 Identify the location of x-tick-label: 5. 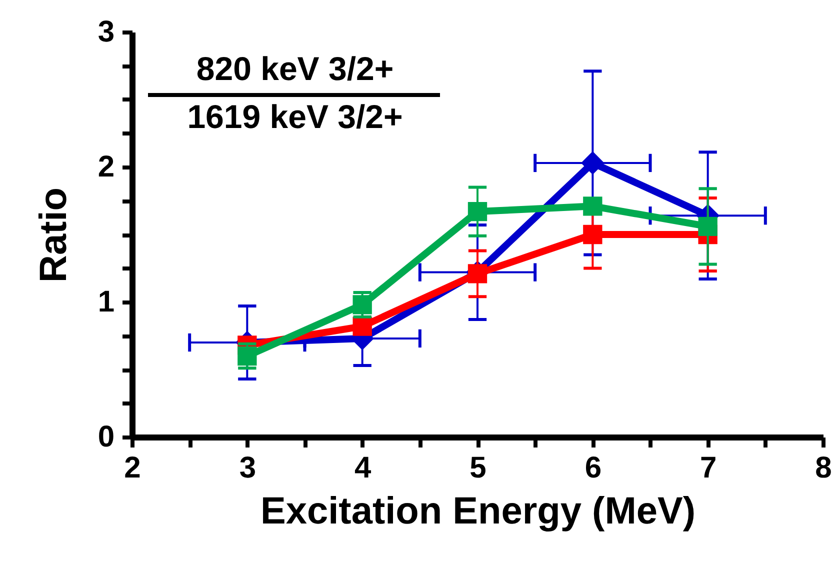
(478, 468).